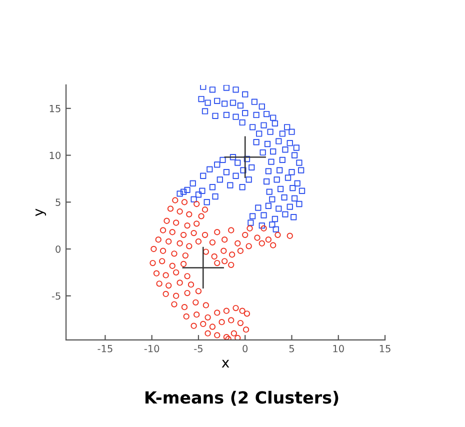 The image size is (465, 427). What do you see at coordinates (245, 348) in the screenshot?
I see `x-tick-label: 0` at bounding box center [245, 348].